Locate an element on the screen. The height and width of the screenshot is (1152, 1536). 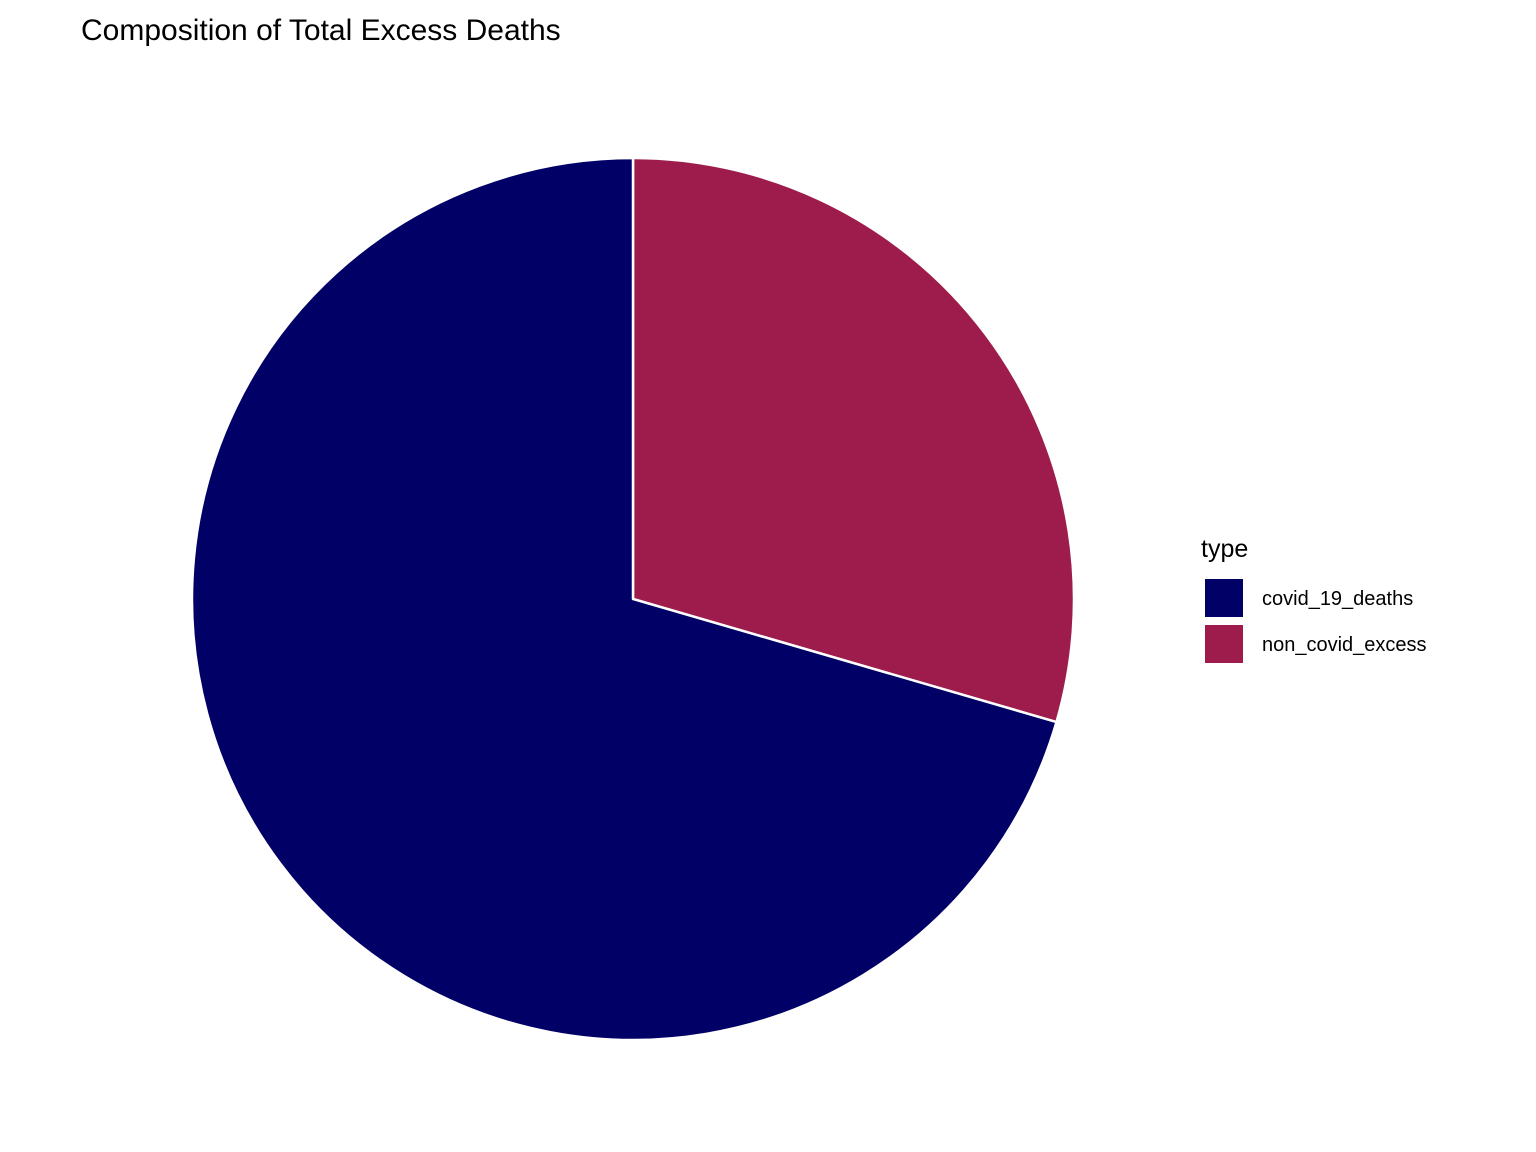
legend-items: covid_19_deaths non_covid_excess is located at coordinates (1315, 621).